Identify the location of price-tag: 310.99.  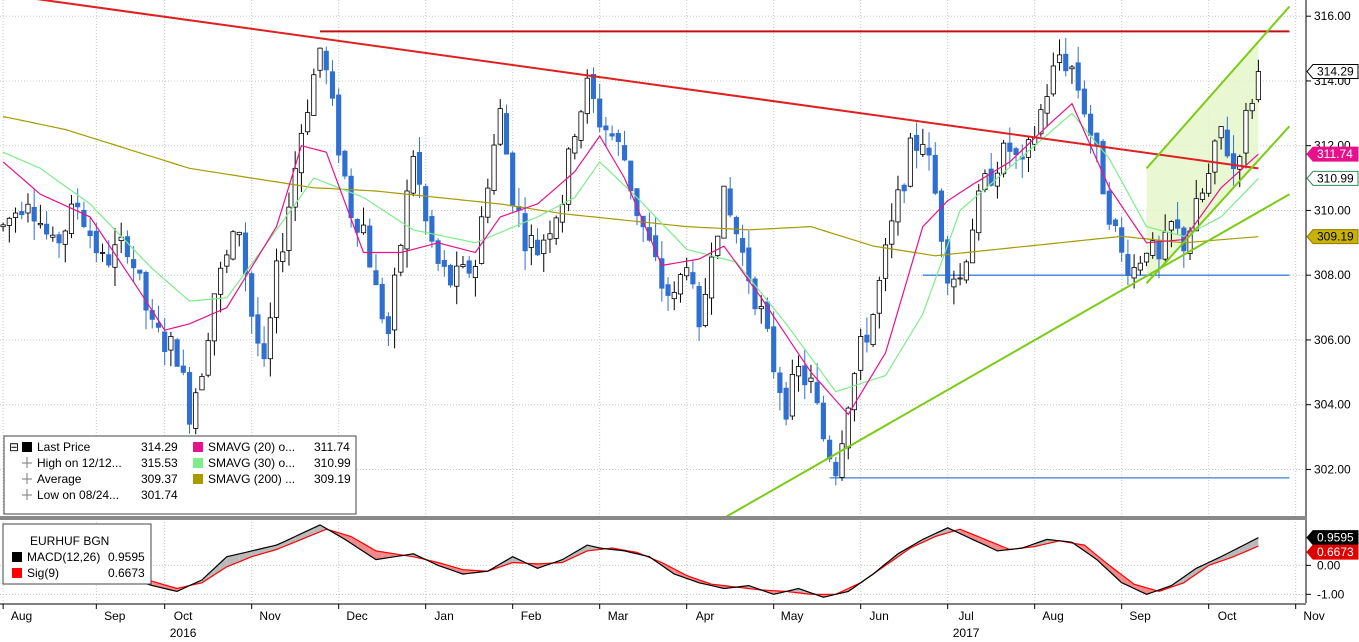
(1332, 178).